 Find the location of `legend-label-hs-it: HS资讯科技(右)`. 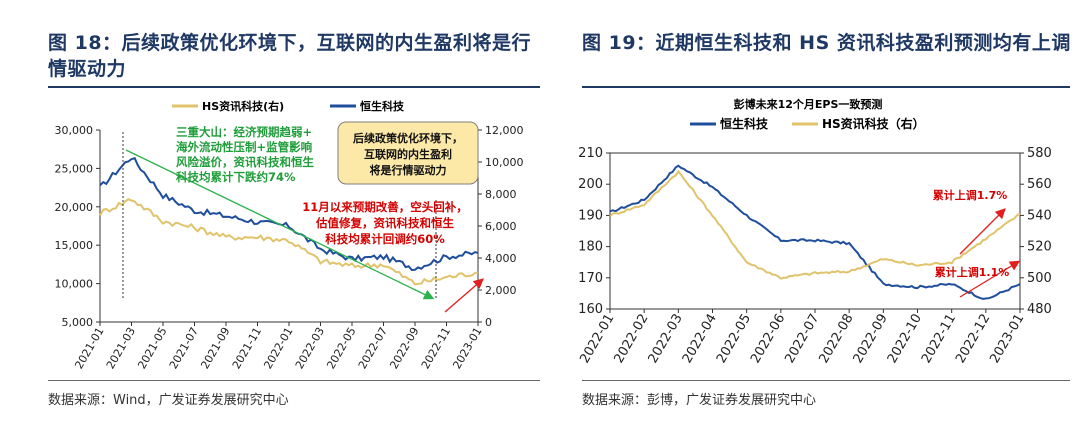

legend-label-hs-it: HS资讯科技(右) is located at coordinates (243, 106).